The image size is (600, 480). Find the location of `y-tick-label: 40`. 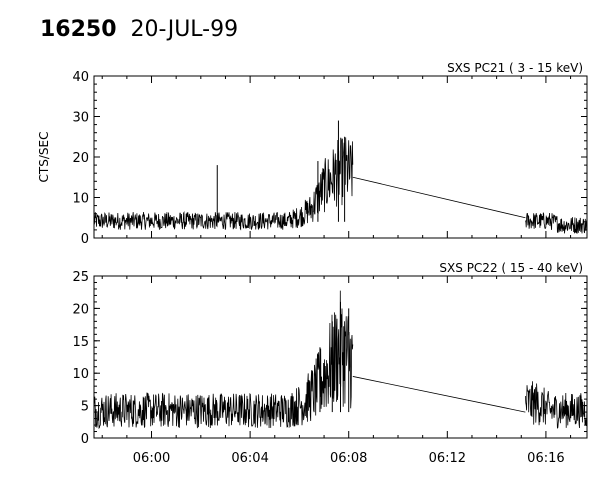

y-tick-label: 40 is located at coordinates (80, 77).